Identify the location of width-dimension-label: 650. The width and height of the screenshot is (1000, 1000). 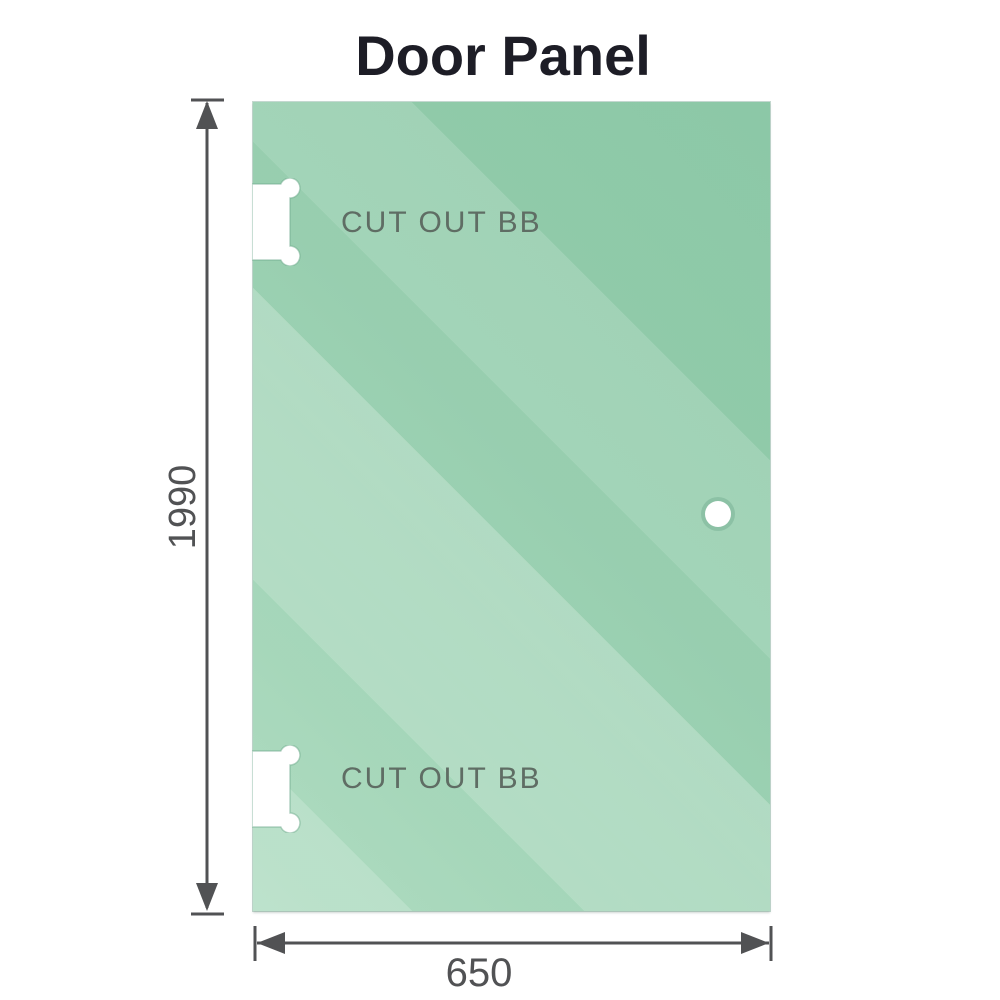
(479, 973).